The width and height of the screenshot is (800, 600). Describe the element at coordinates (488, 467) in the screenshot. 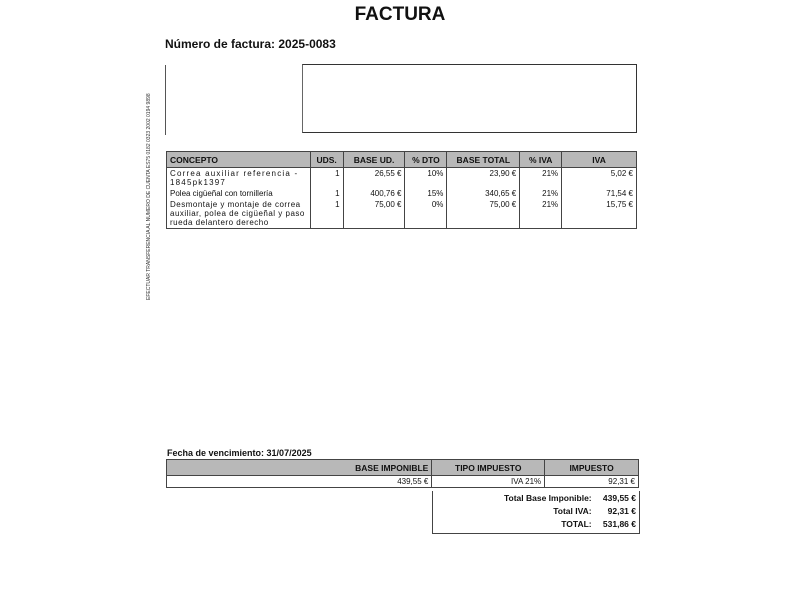

I see `header-tipo-impuesto: TIPO IMPUESTO` at that location.